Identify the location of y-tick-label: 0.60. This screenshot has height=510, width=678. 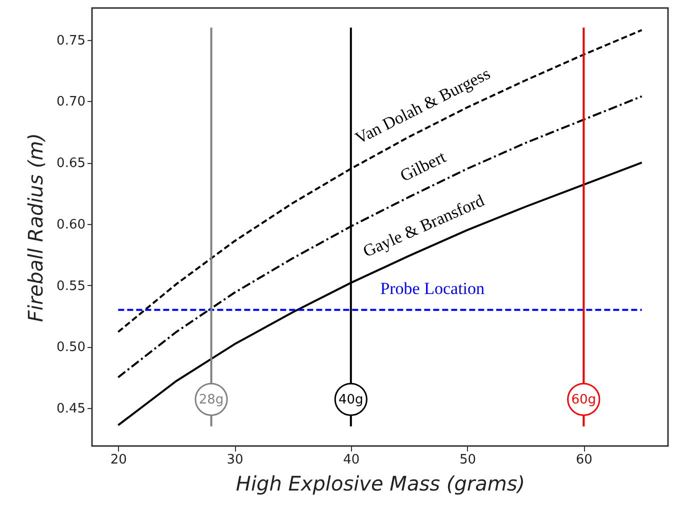
(71, 224).